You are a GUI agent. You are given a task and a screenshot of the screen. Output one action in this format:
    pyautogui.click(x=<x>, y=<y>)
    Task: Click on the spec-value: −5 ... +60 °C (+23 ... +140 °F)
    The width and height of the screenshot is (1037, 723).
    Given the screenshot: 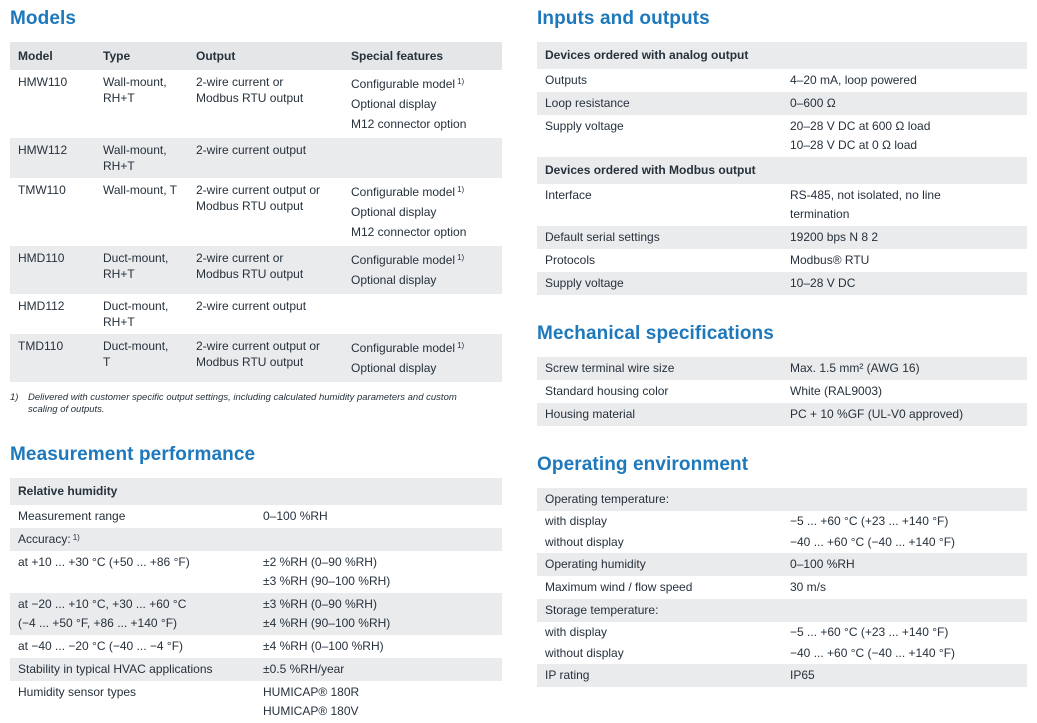 What is the action you would take?
    pyautogui.click(x=905, y=632)
    